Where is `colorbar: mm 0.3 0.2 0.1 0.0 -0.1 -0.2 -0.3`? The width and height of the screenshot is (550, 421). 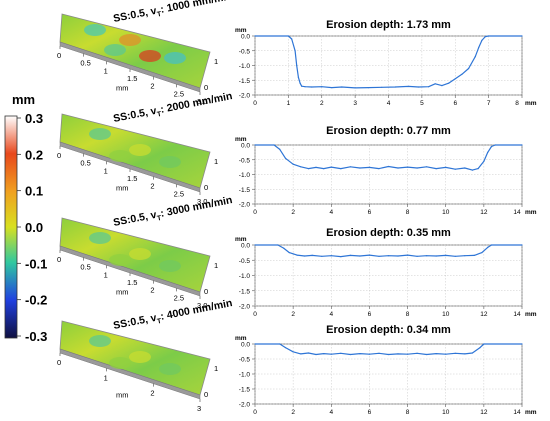
colorbar: mm 0.3 0.2 0.1 0.0 -0.1 -0.2 -0.3 is located at coordinates (25, 218).